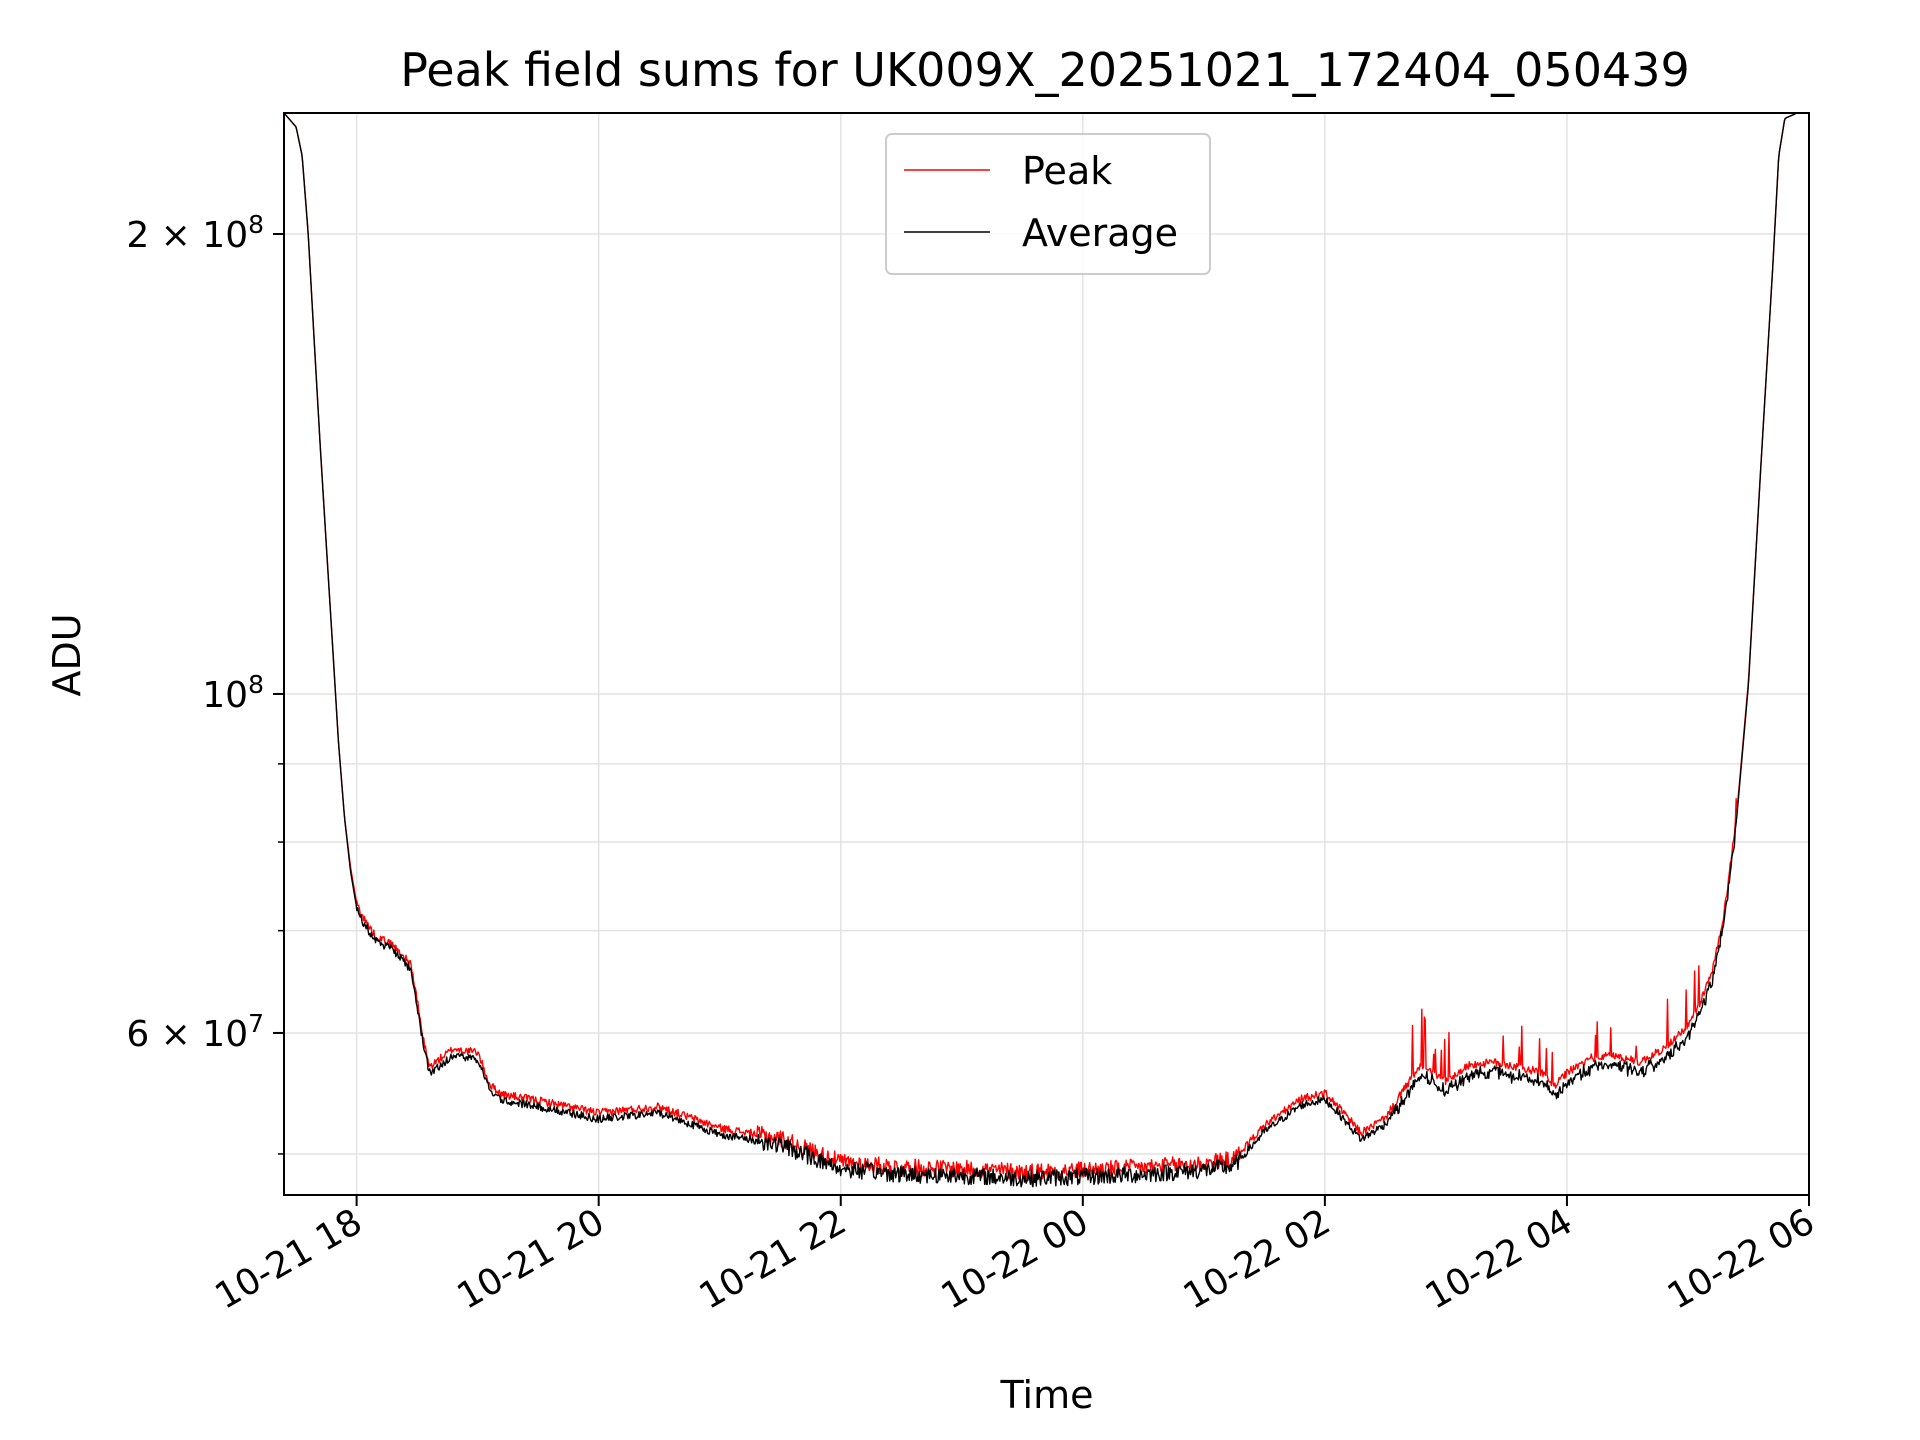  Describe the element at coordinates (195, 1032) in the screenshot. I see `y-tick-label: 6 × 107` at that location.